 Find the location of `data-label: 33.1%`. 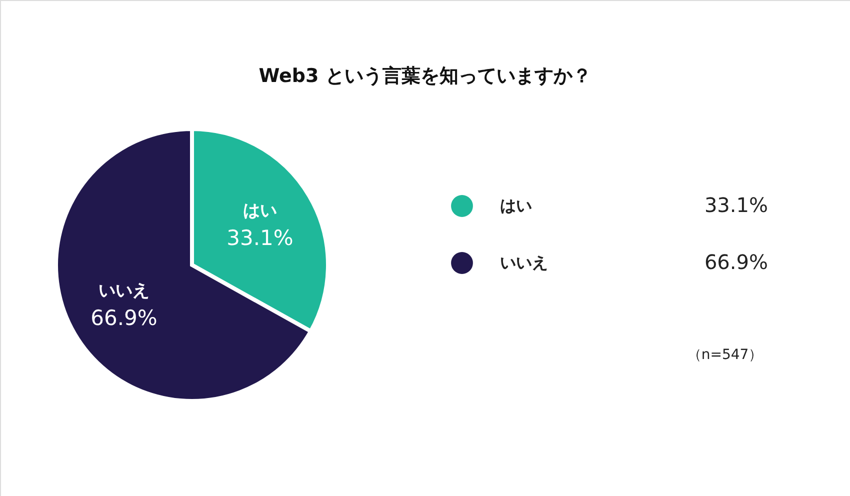

data-label: 33.1% is located at coordinates (260, 238).